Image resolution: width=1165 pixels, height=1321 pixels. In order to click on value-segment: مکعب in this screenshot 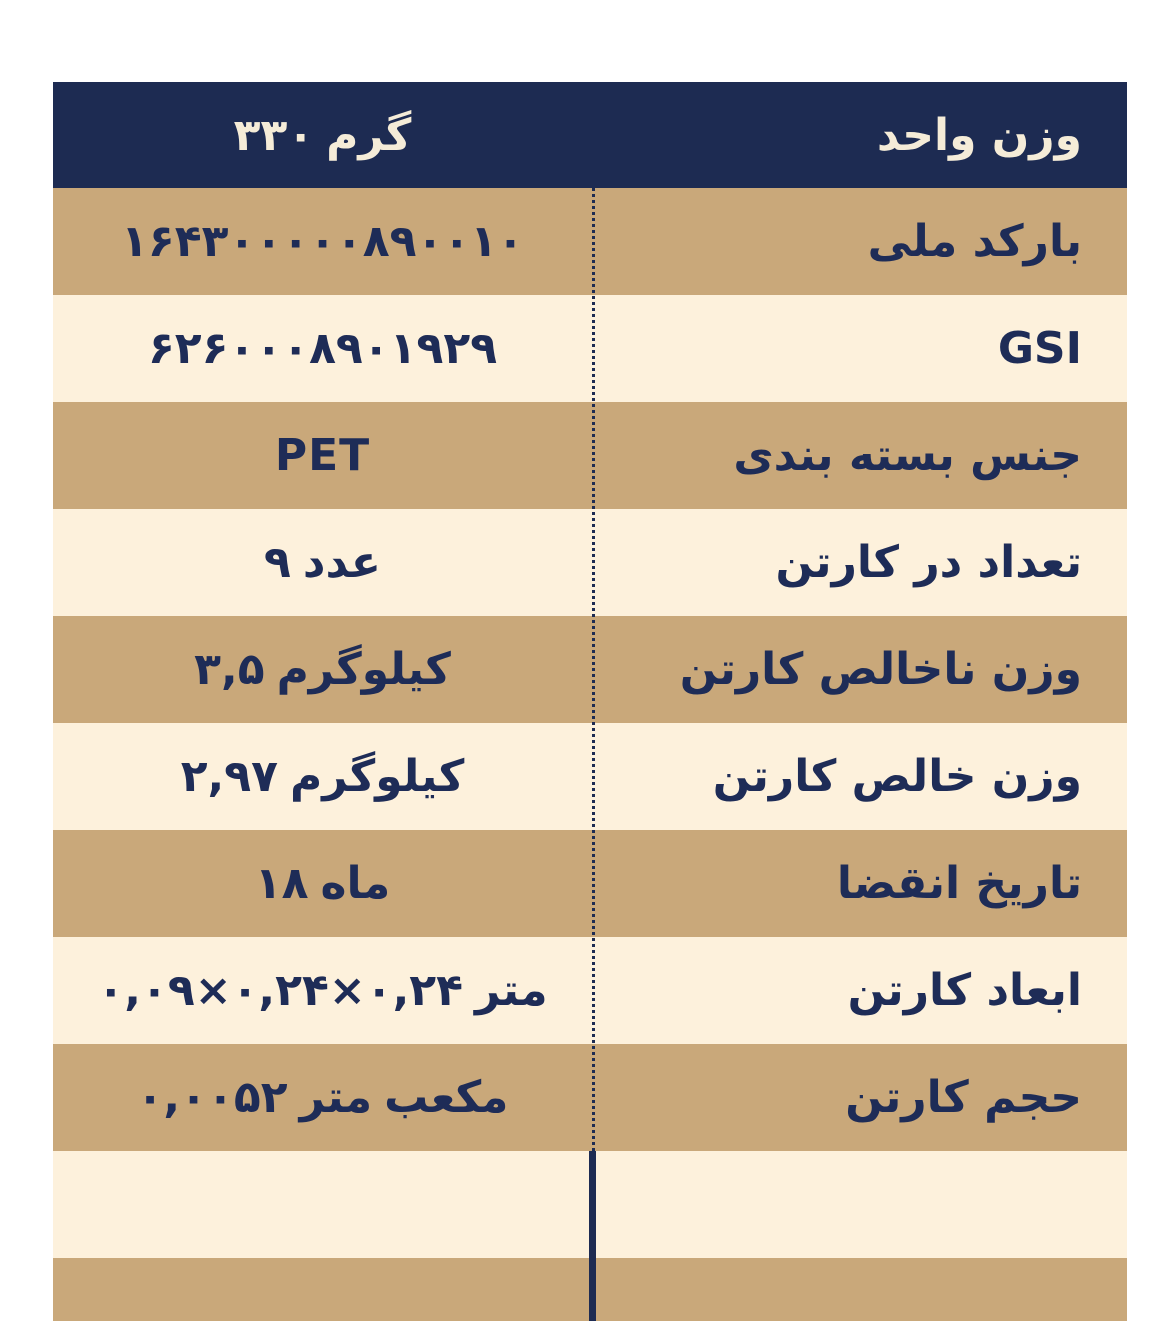, I will do `click(446, 1097)`.